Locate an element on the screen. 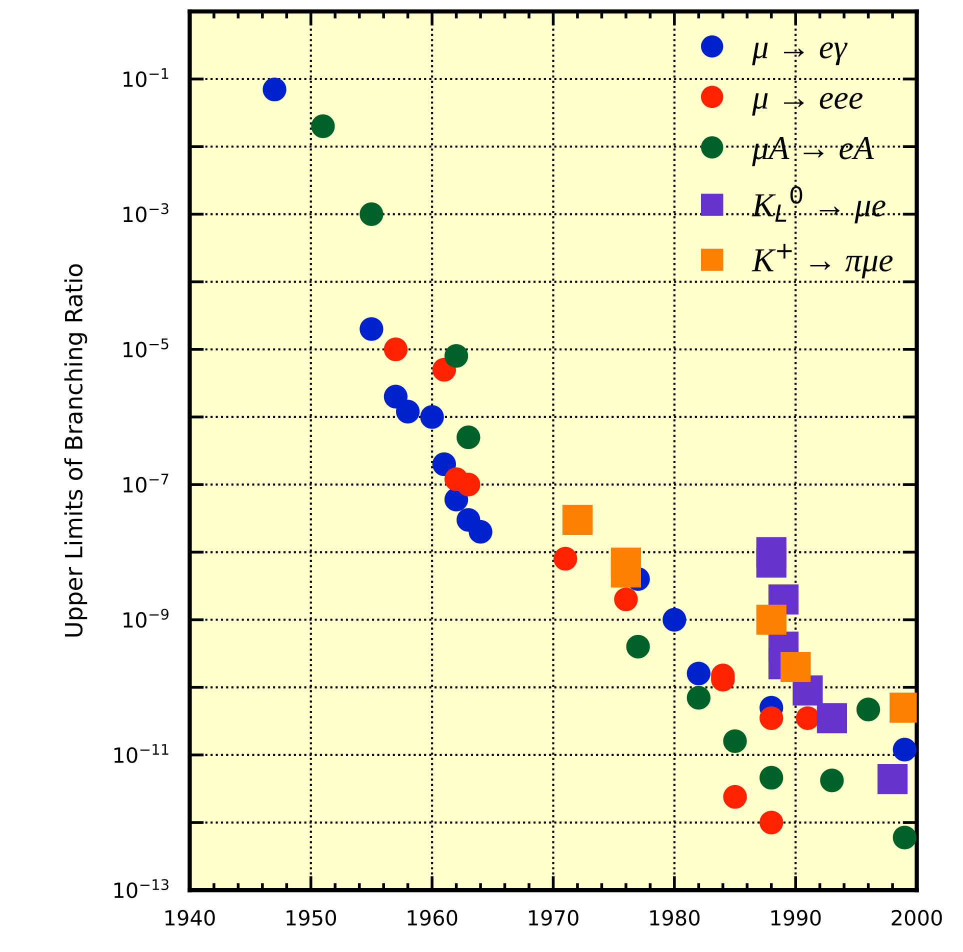  x-tick-label: 1980 is located at coordinates (675, 918).